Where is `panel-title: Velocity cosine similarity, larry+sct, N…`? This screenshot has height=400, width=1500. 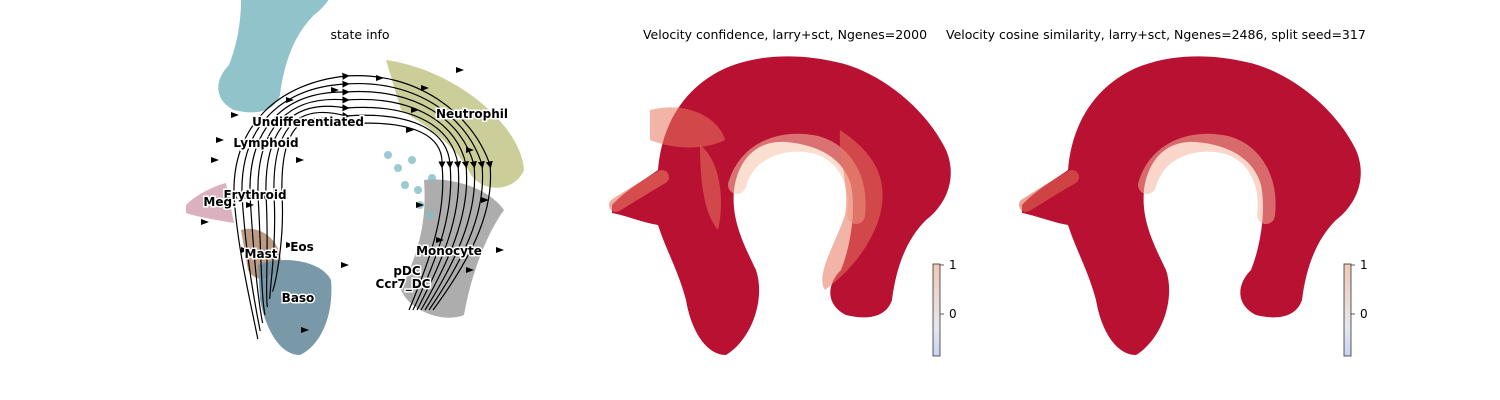 panel-title: Velocity cosine similarity, larry+sct, N… is located at coordinates (1156, 34).